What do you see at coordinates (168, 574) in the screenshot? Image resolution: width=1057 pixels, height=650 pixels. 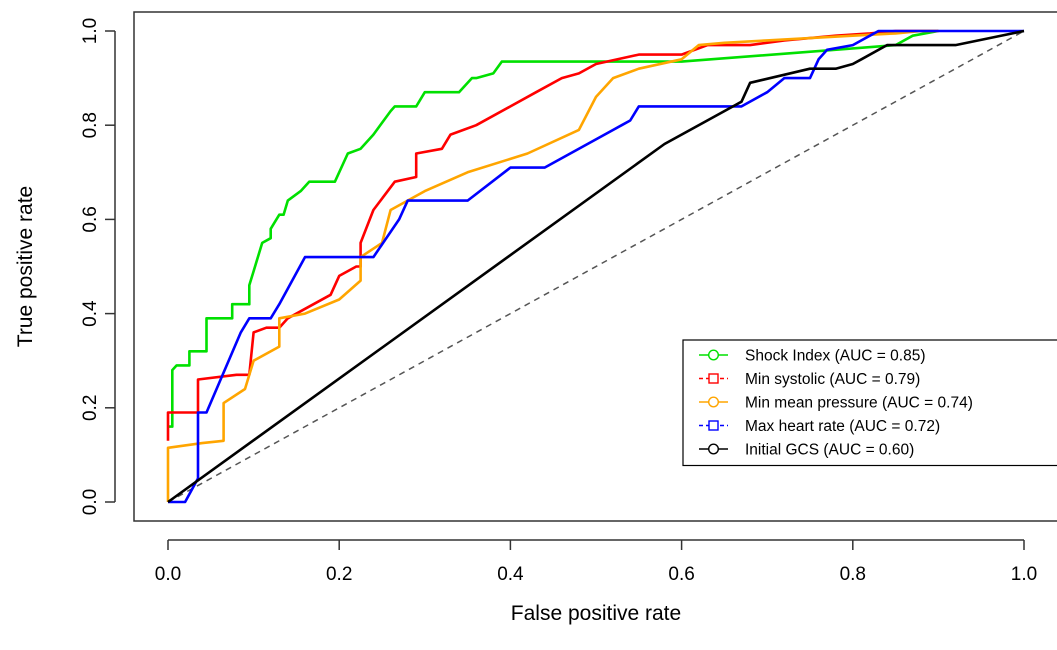 I see `x-tick-label: 0.0` at bounding box center [168, 574].